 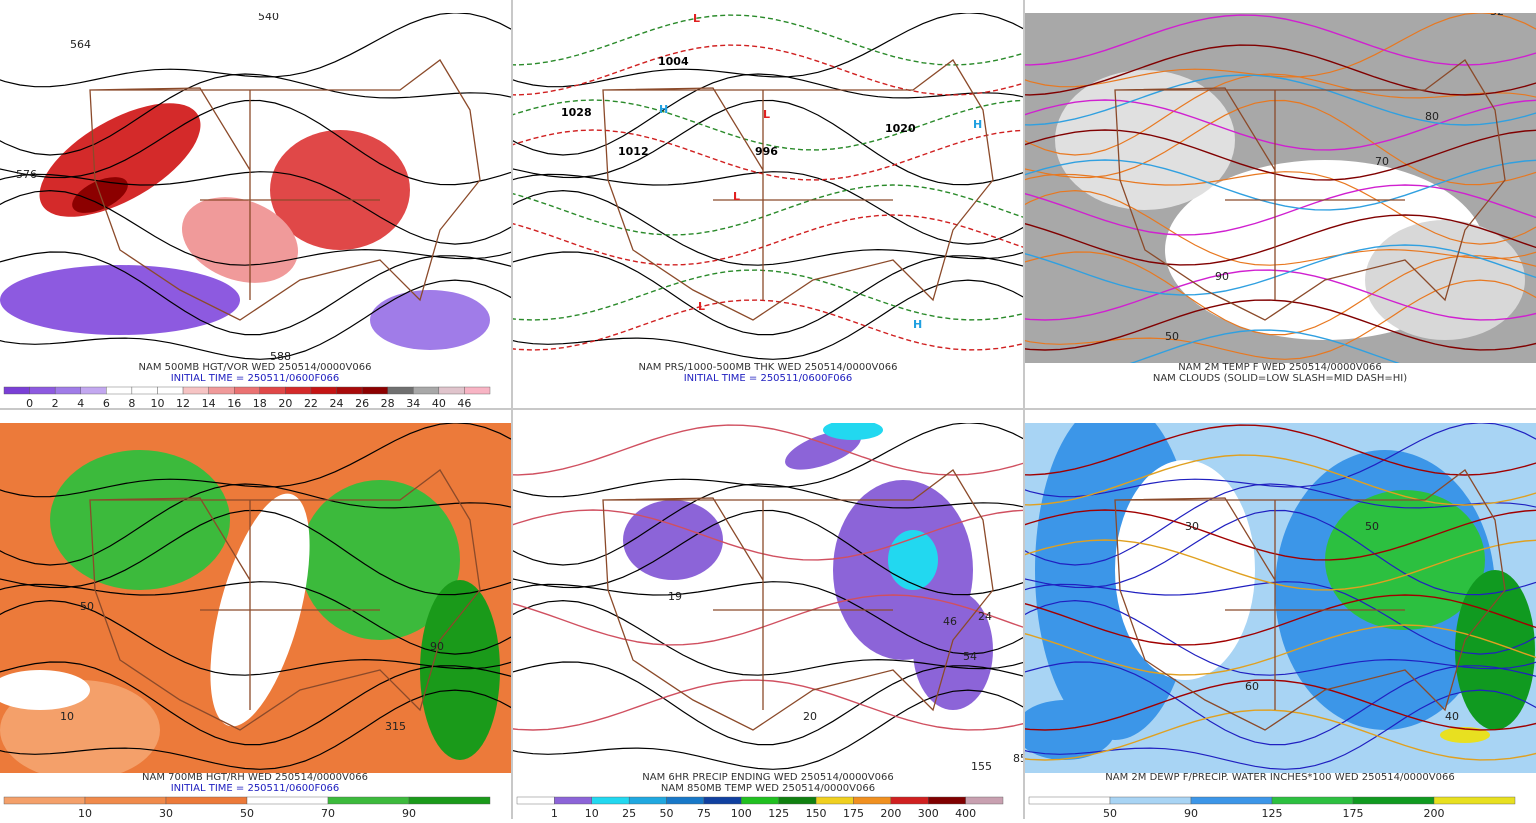 I want to click on legend-label: 40, so click(x=439, y=403).